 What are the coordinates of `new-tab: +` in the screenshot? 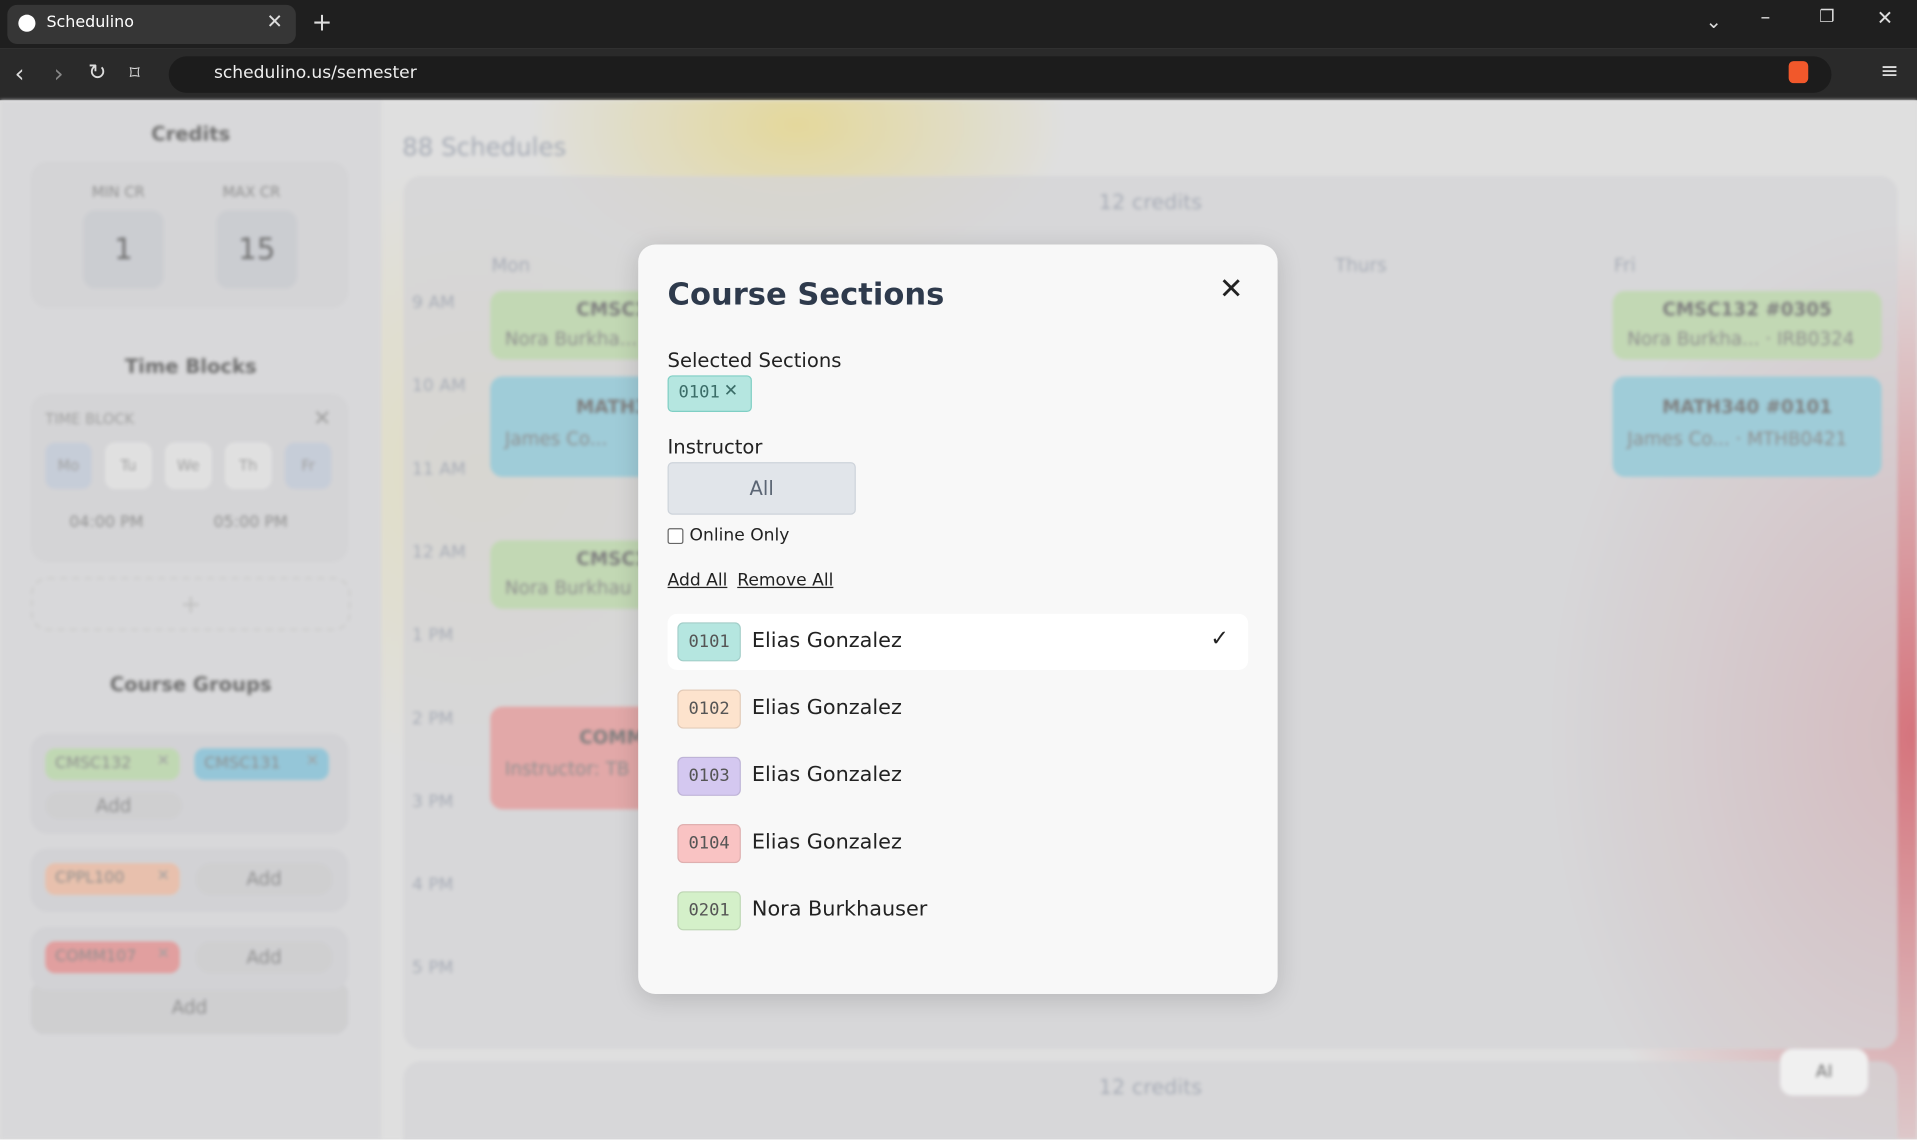 It's located at (322, 22).